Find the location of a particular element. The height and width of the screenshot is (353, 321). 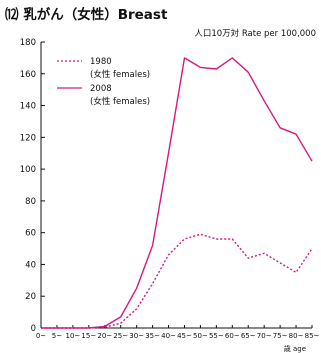

y-tick-label: 60 is located at coordinates (30, 234).